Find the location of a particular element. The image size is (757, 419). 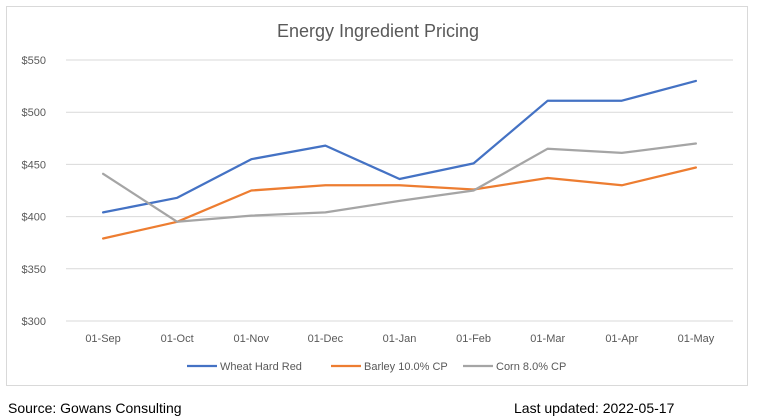

source-note: Source: Gowans Consulting is located at coordinates (95, 408).